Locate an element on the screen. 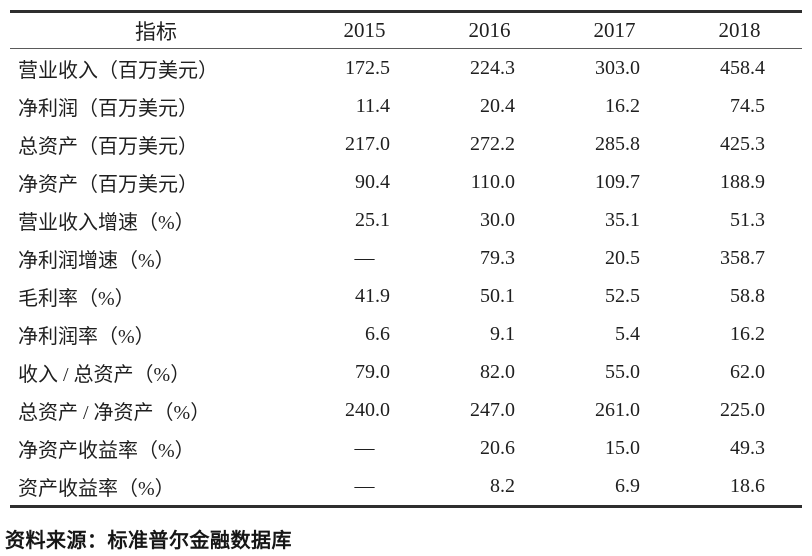 This screenshot has width=812, height=556. cell-value: 82.0 is located at coordinates (497, 371).